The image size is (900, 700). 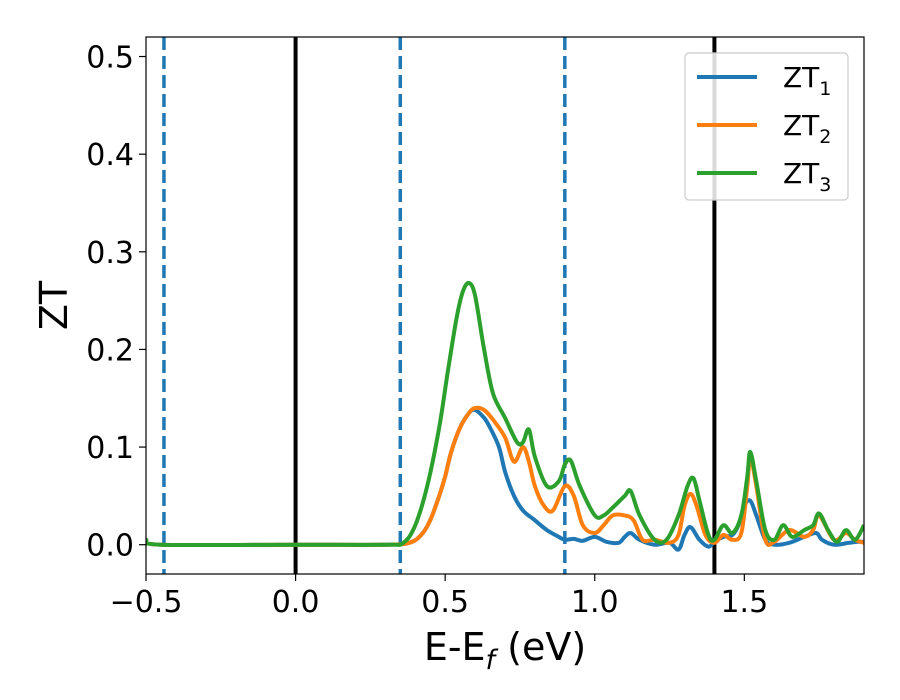 What do you see at coordinates (296, 602) in the screenshot?
I see `x-tick-label: 0.0` at bounding box center [296, 602].